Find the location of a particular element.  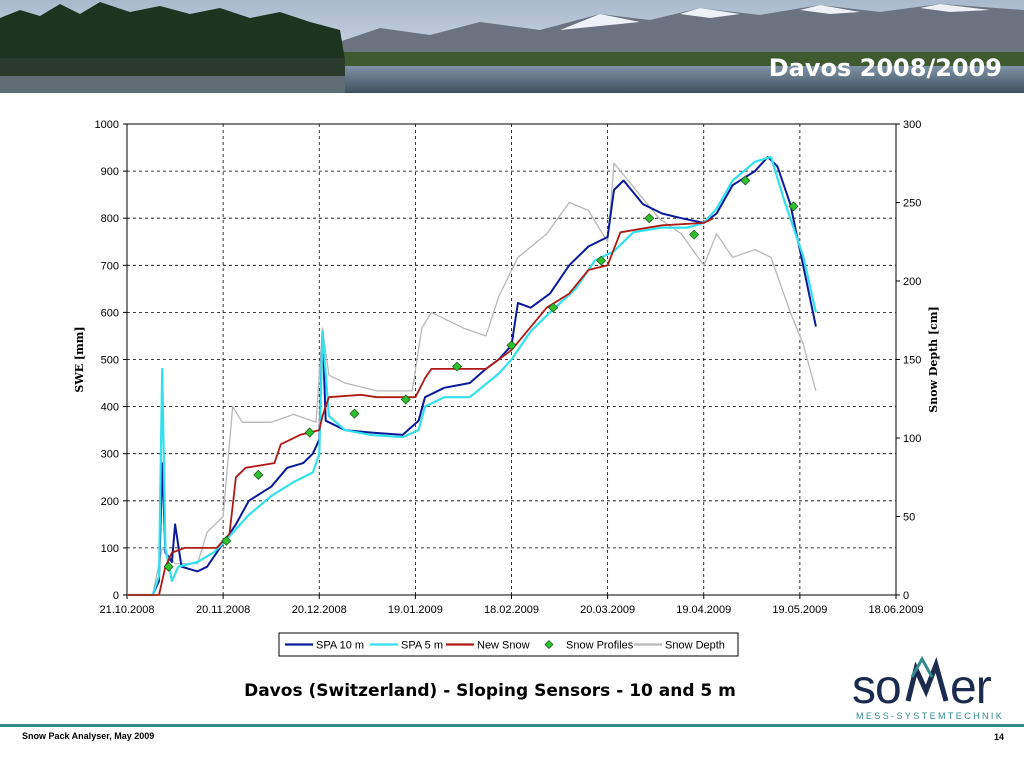

y-tick-label: 800 is located at coordinates (110, 219).